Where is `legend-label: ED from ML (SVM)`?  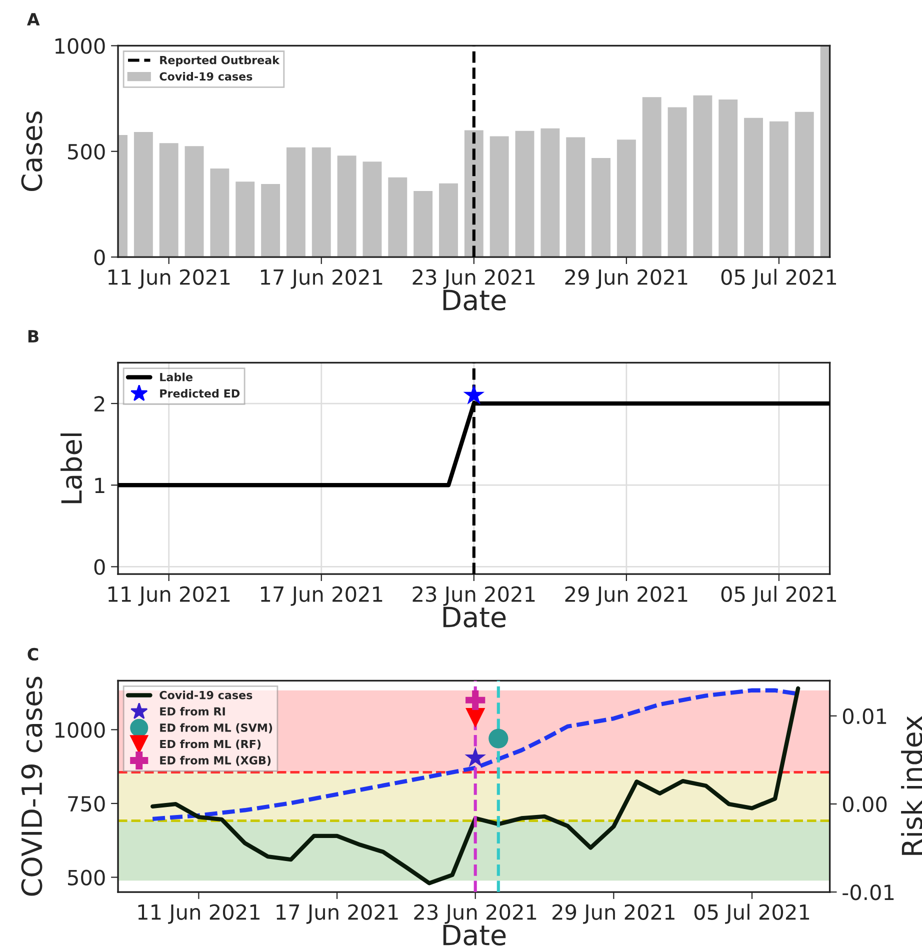
legend-label: ED from ML (SVM) is located at coordinates (216, 728).